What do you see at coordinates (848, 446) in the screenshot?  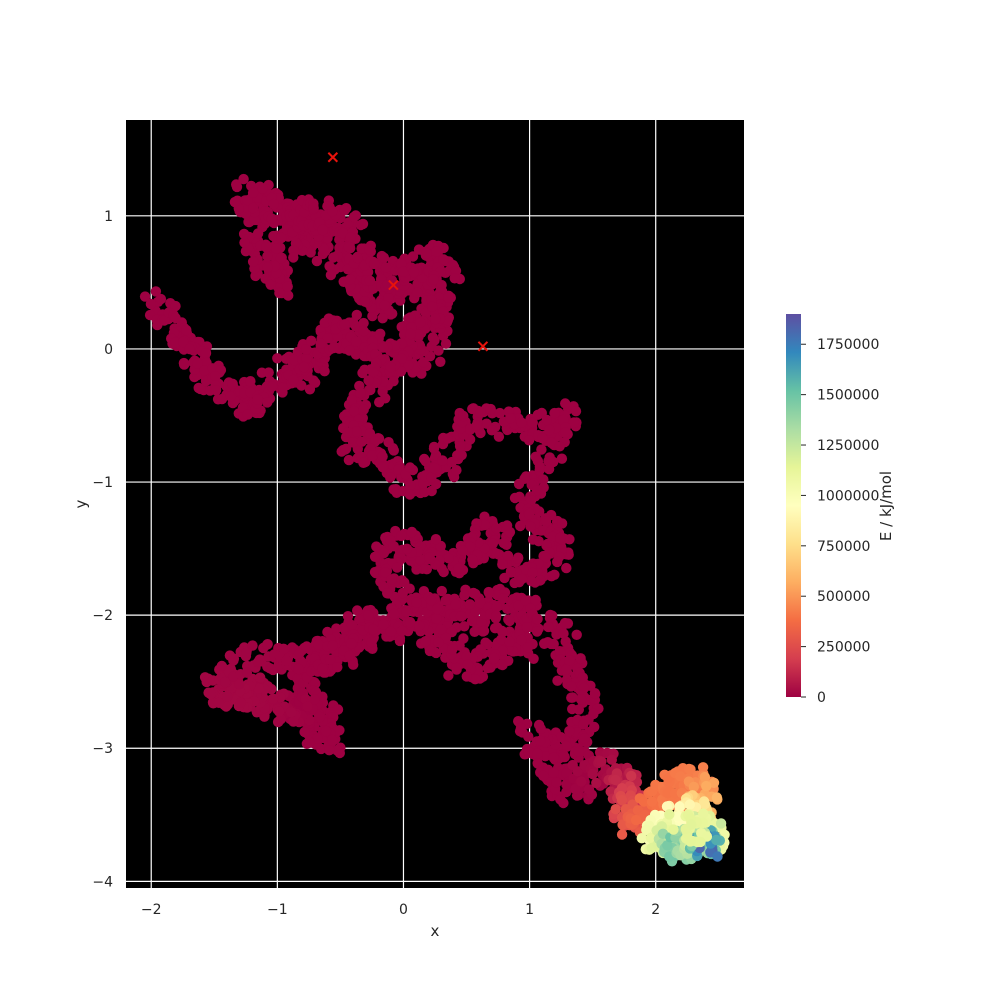 I see `colorbar-tick-label: 1250000` at bounding box center [848, 446].